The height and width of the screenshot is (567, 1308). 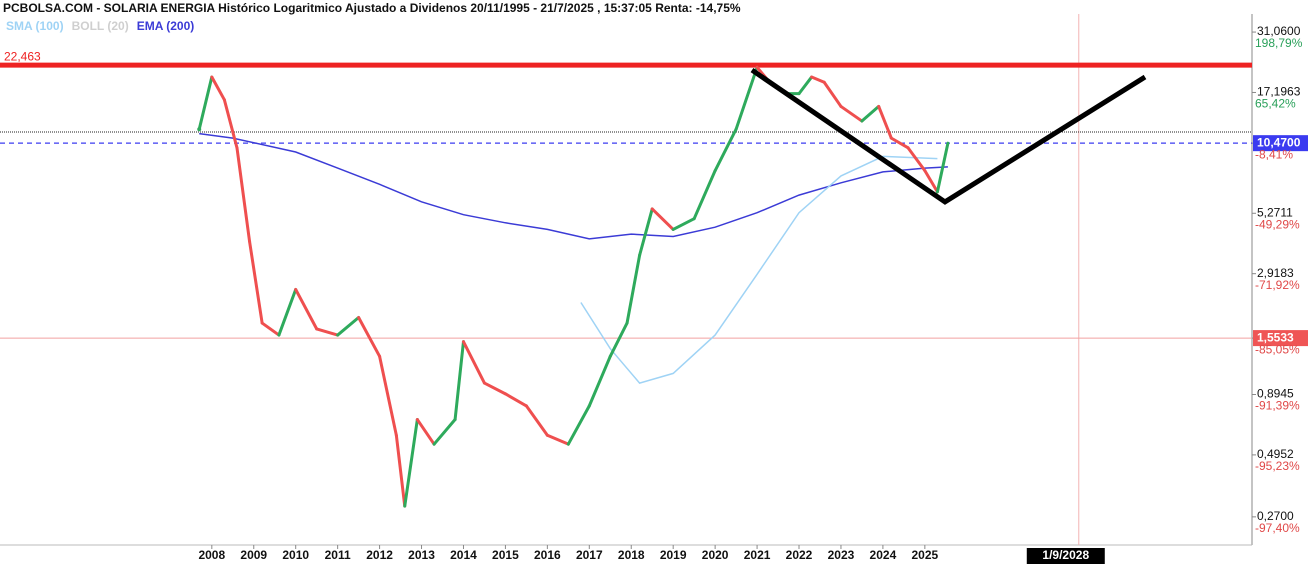 I want to click on y-tick-label: 0,2700, so click(x=1275, y=516).